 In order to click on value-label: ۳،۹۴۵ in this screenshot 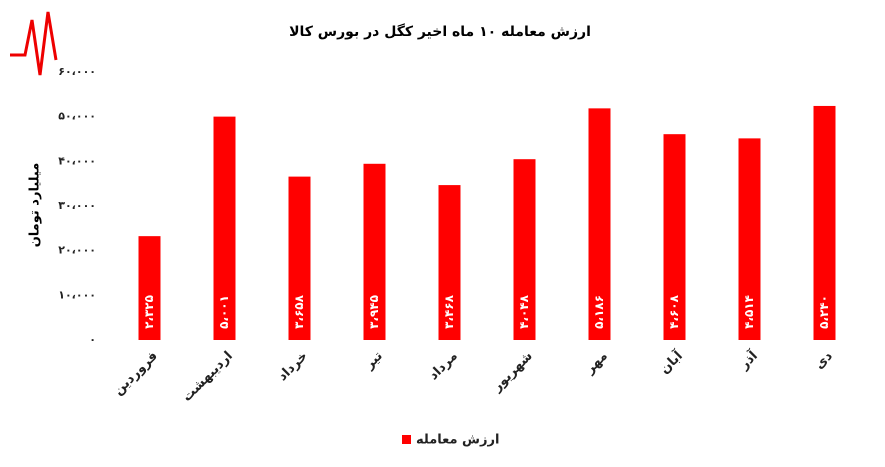, I will do `click(374, 312)`.